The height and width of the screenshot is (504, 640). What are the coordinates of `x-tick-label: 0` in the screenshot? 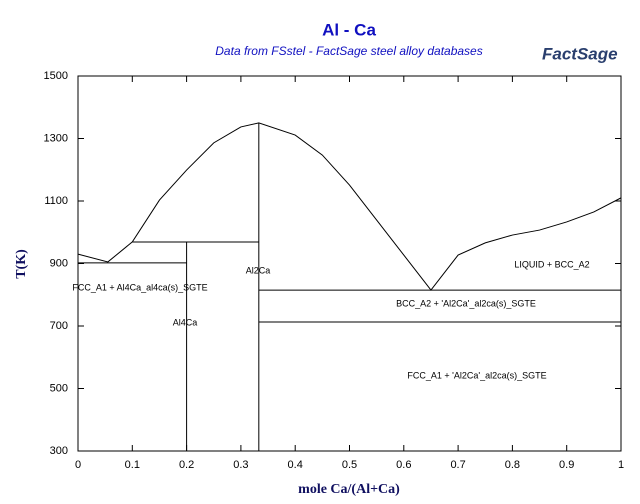 It's located at (78, 465).